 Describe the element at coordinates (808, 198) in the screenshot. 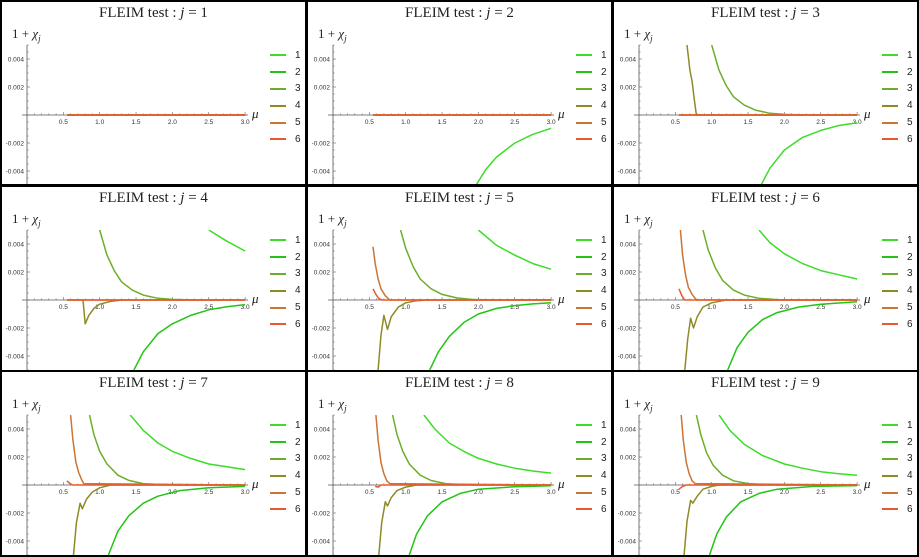

I see `title-equals: = 6` at that location.